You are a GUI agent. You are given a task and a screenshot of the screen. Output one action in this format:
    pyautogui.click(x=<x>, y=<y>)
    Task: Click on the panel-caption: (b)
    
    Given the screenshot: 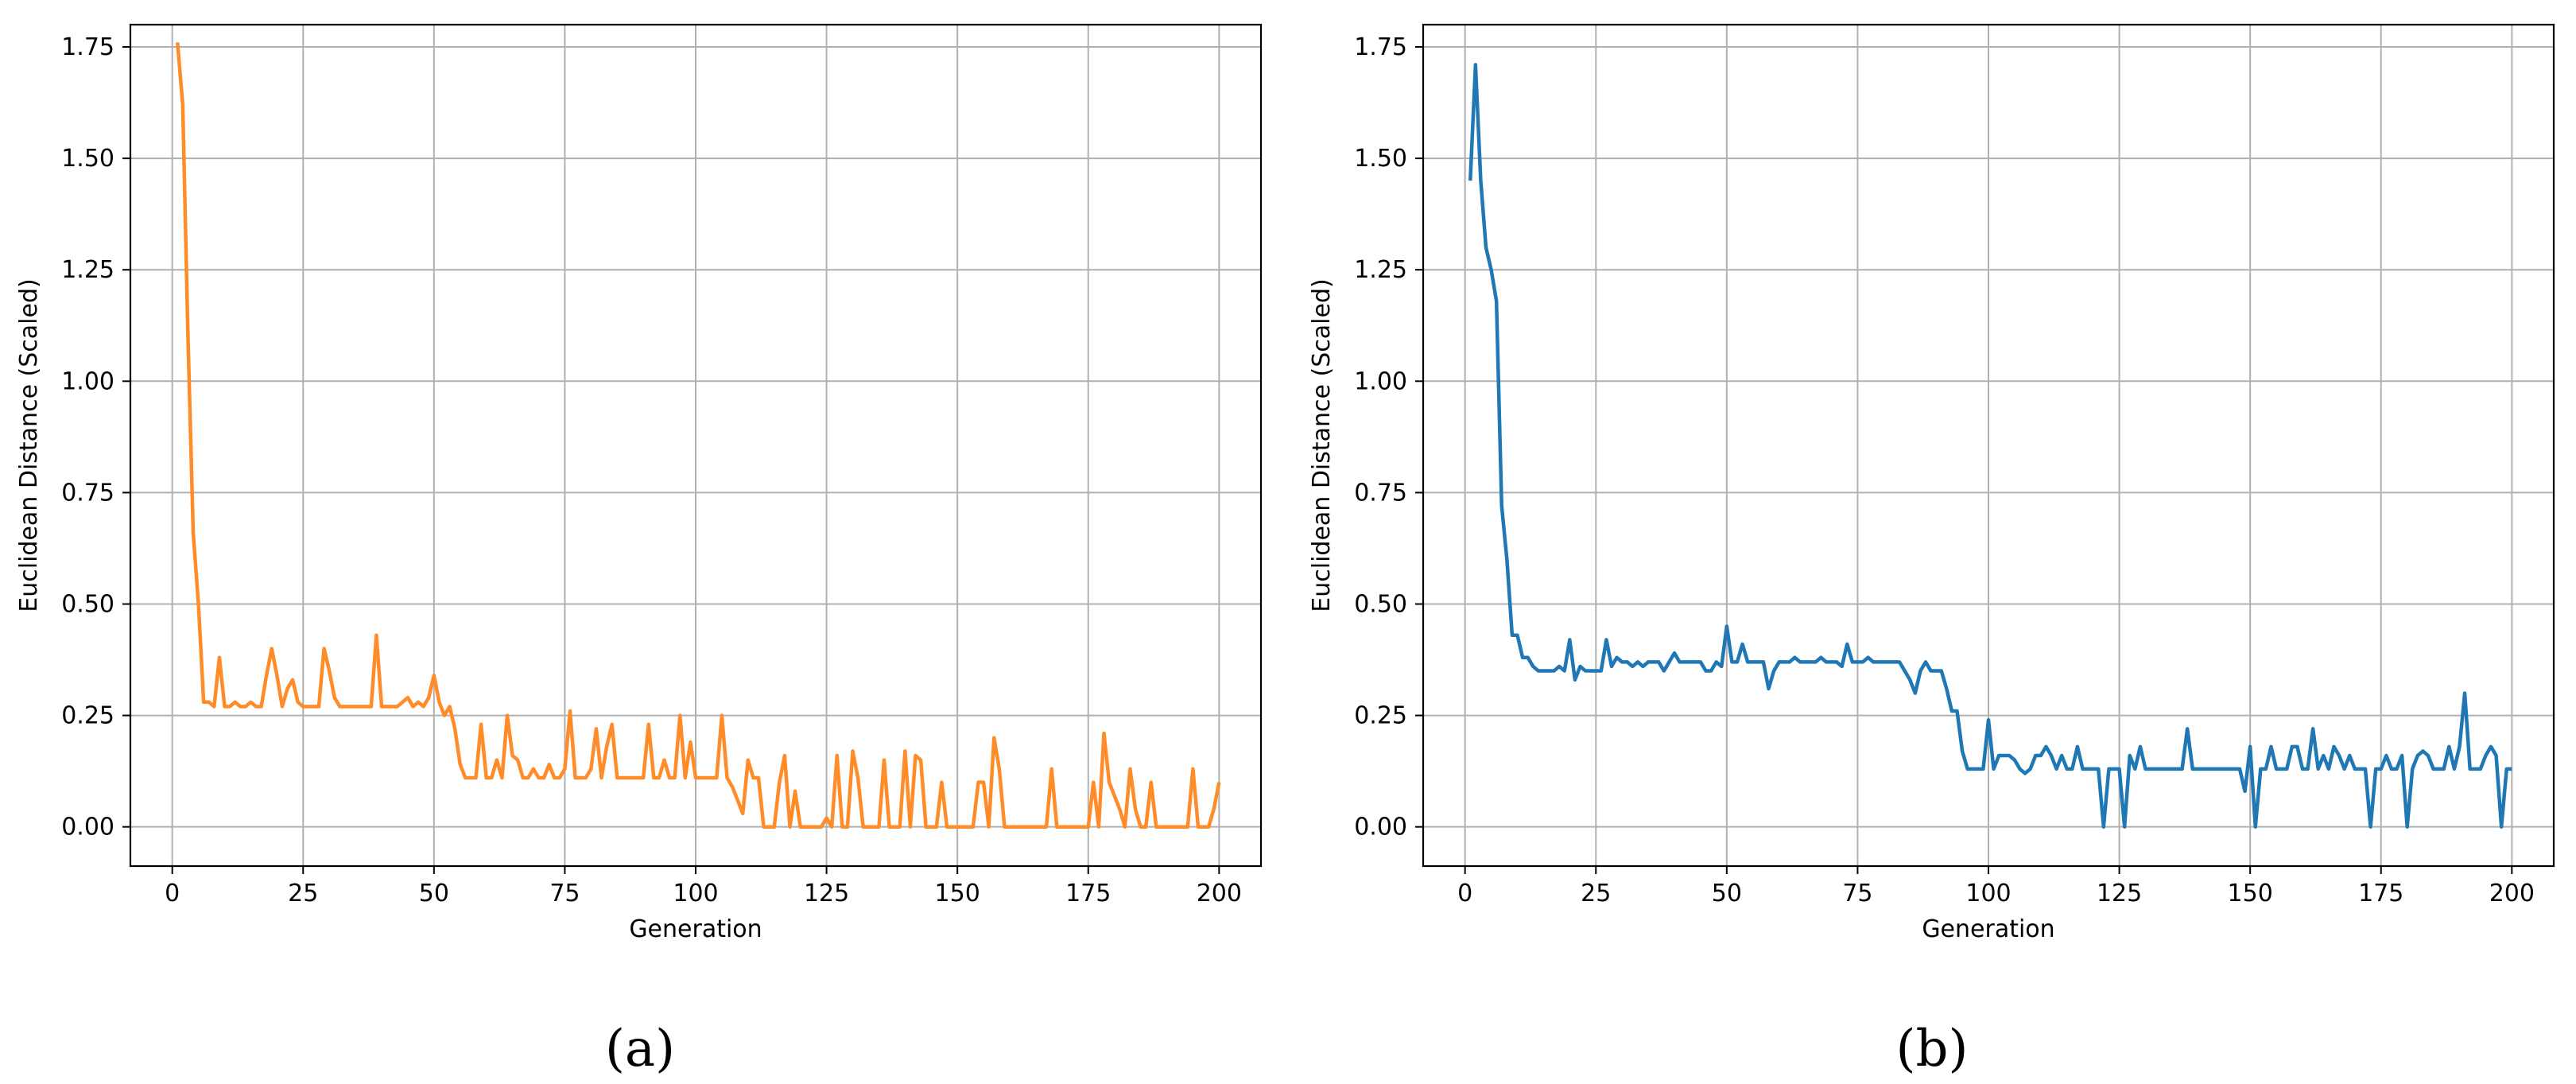 What is the action you would take?
    pyautogui.click(x=1932, y=1049)
    